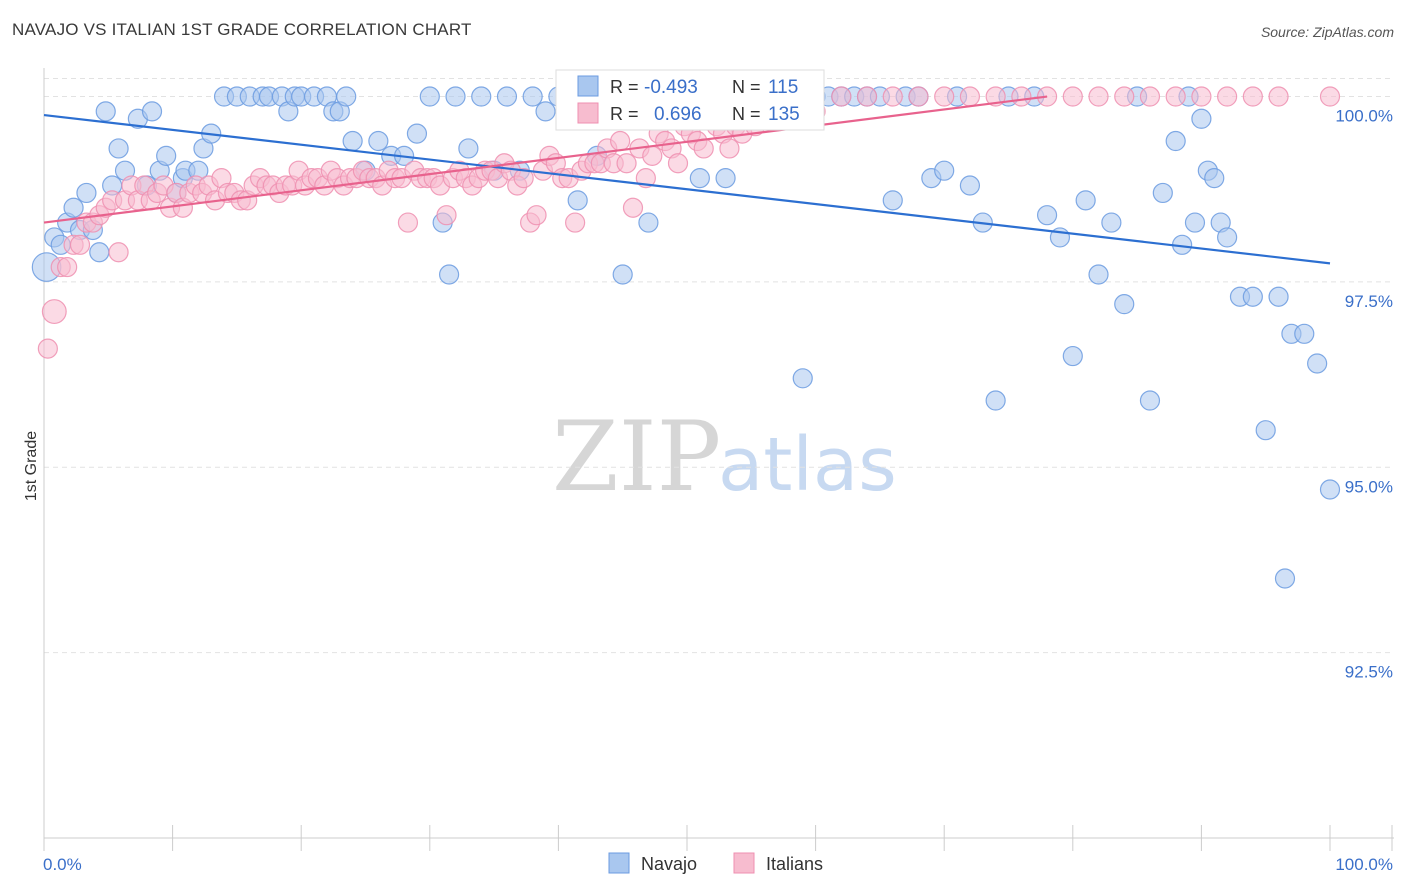 Image resolution: width=1406 pixels, height=892 pixels. I want to click on y-tick-label: 100.0%, so click(1364, 116).